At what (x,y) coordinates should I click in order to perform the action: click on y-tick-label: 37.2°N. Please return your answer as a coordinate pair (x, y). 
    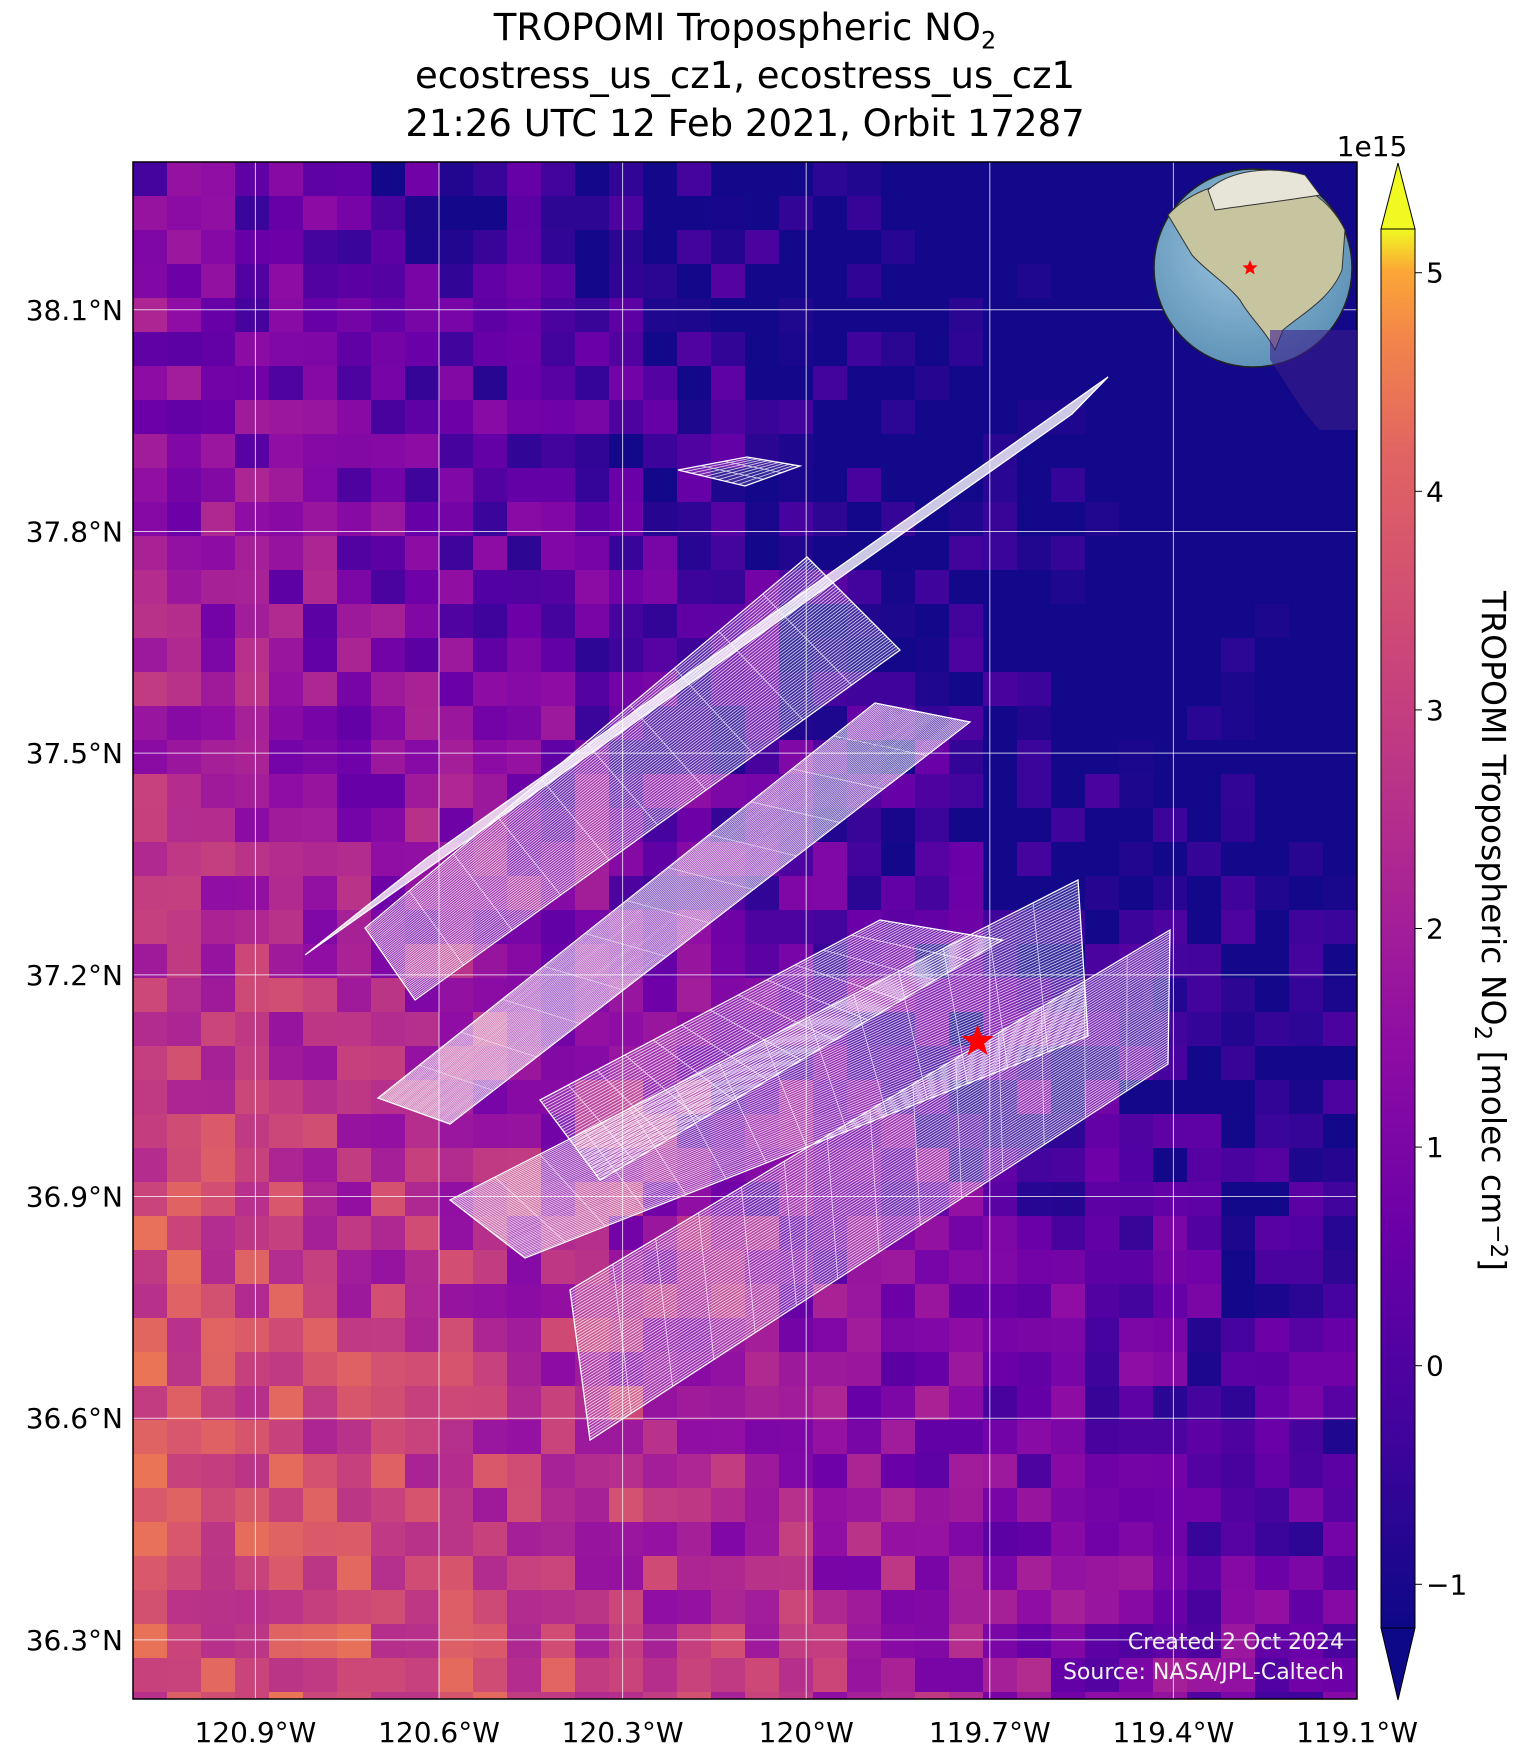
    Looking at the image, I should click on (74, 975).